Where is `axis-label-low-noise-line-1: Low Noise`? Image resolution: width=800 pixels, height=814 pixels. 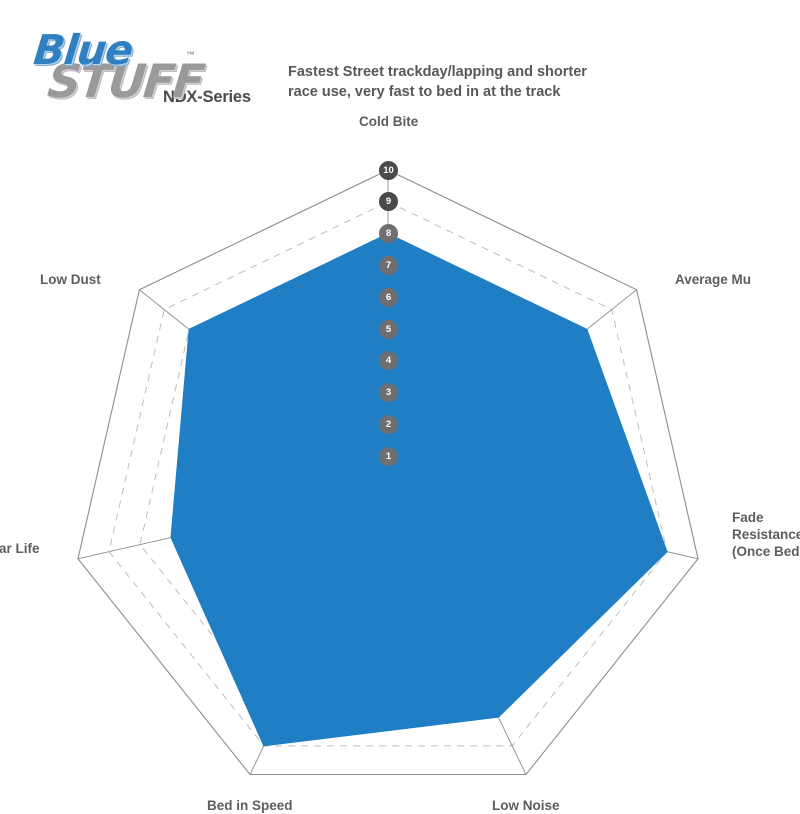 axis-label-low-noise-line-1: Low Noise is located at coordinates (526, 805).